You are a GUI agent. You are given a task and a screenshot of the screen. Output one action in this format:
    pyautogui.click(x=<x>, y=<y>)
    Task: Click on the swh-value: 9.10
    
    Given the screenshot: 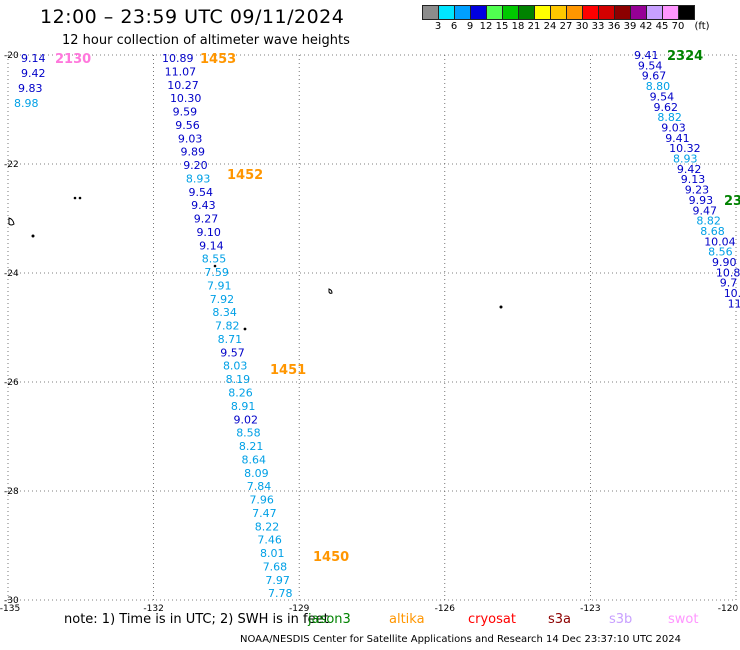 What is the action you would take?
    pyautogui.click(x=208, y=232)
    